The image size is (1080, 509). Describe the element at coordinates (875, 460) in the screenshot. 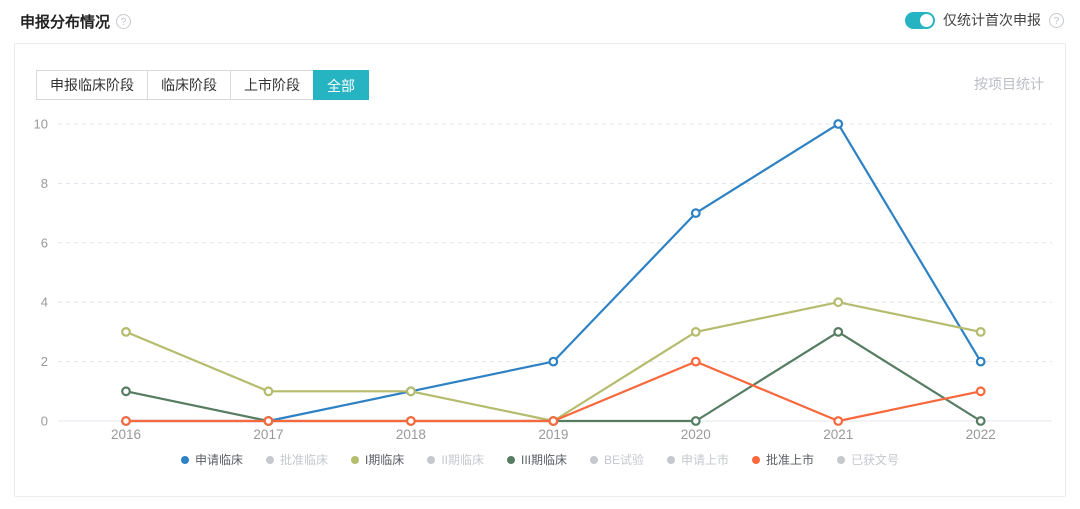

I see `legend-label: 已获文号` at that location.